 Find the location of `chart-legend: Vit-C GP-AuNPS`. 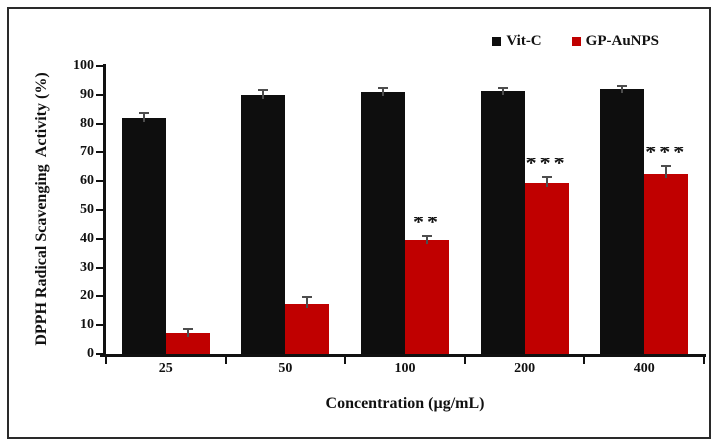

chart-legend: Vit-C GP-AuNPS is located at coordinates (575, 41).